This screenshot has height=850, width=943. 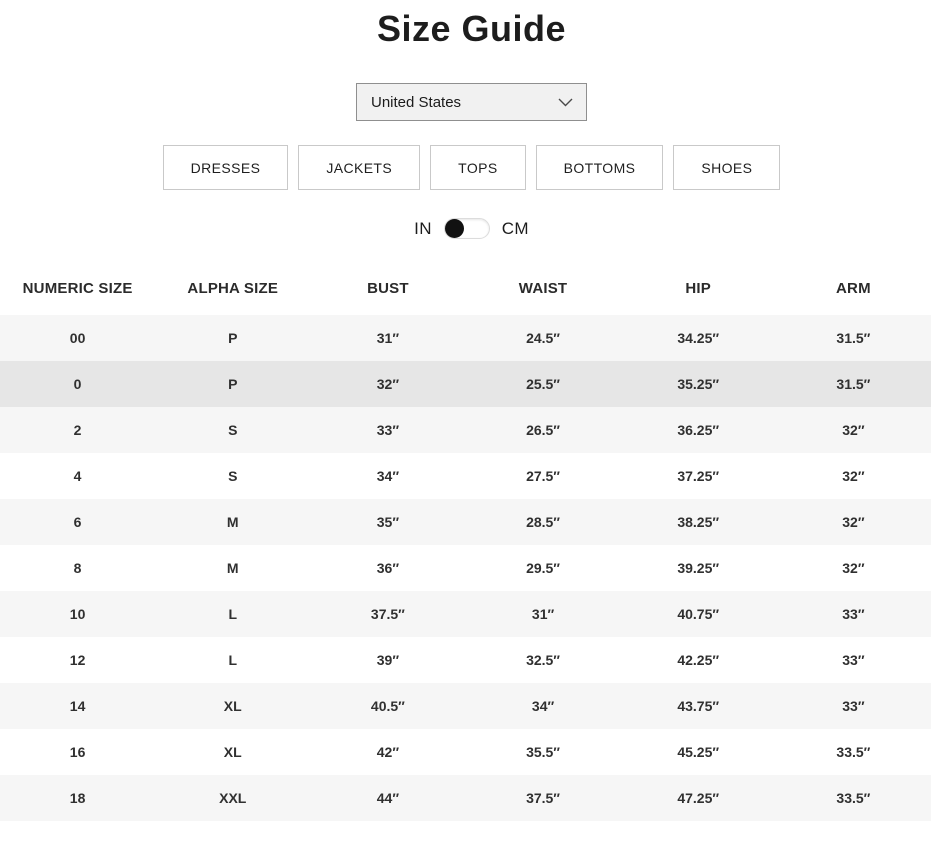 What do you see at coordinates (565, 102) in the screenshot?
I see `chevron-down-icon` at bounding box center [565, 102].